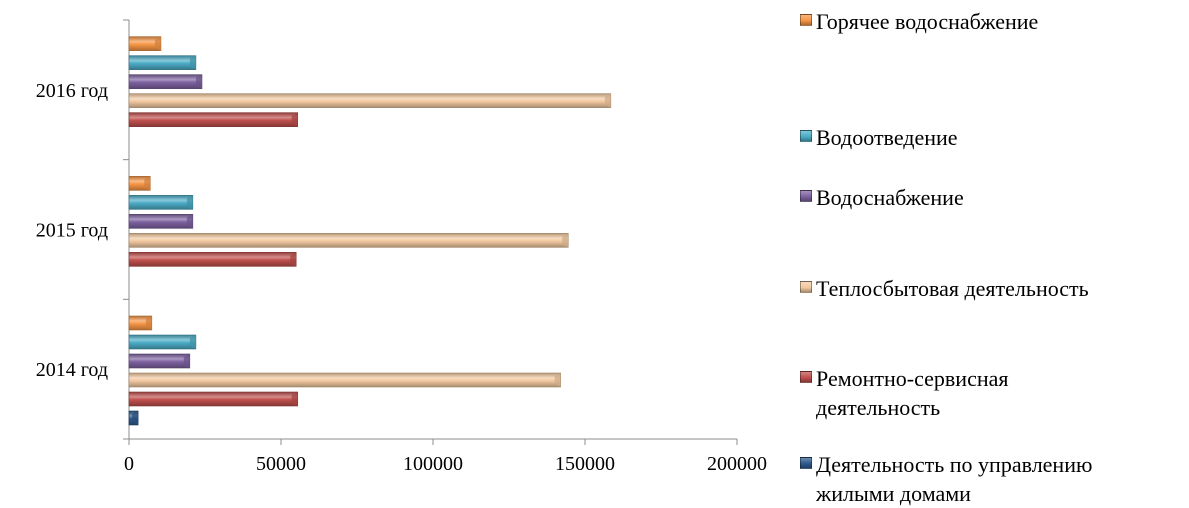 The height and width of the screenshot is (508, 1189). I want to click on legend-item: Водоотведение, so click(879, 137).